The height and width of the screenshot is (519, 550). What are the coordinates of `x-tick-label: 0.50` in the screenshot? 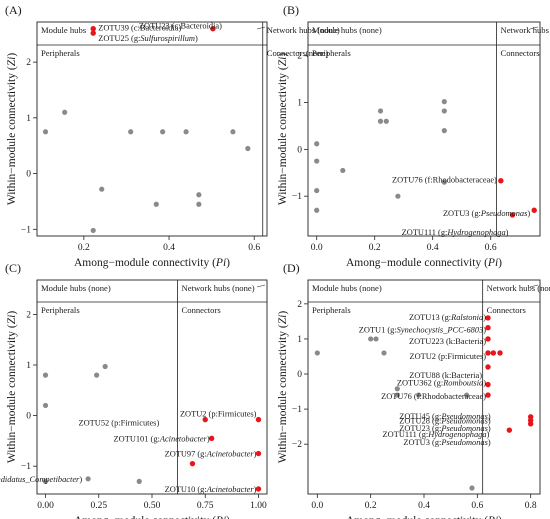 It's located at (152, 506).